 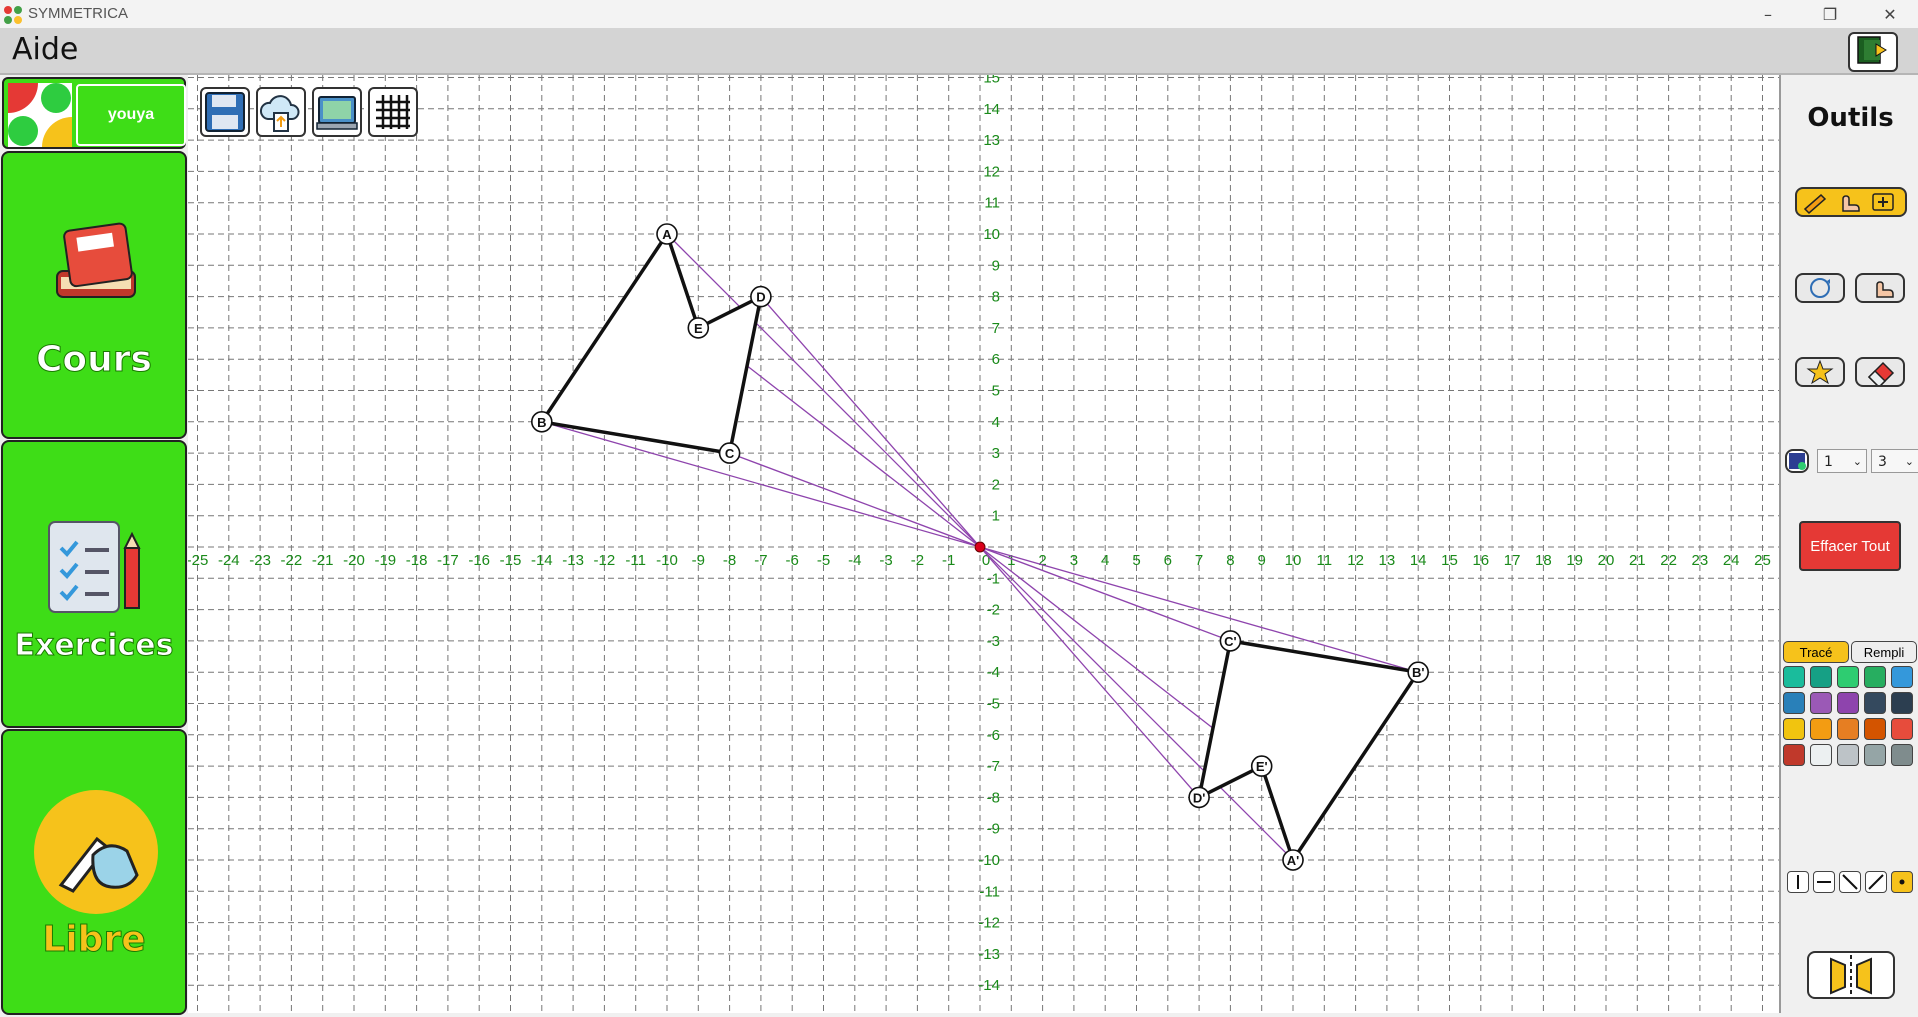 I want to click on username-label: youya, so click(x=131, y=115).